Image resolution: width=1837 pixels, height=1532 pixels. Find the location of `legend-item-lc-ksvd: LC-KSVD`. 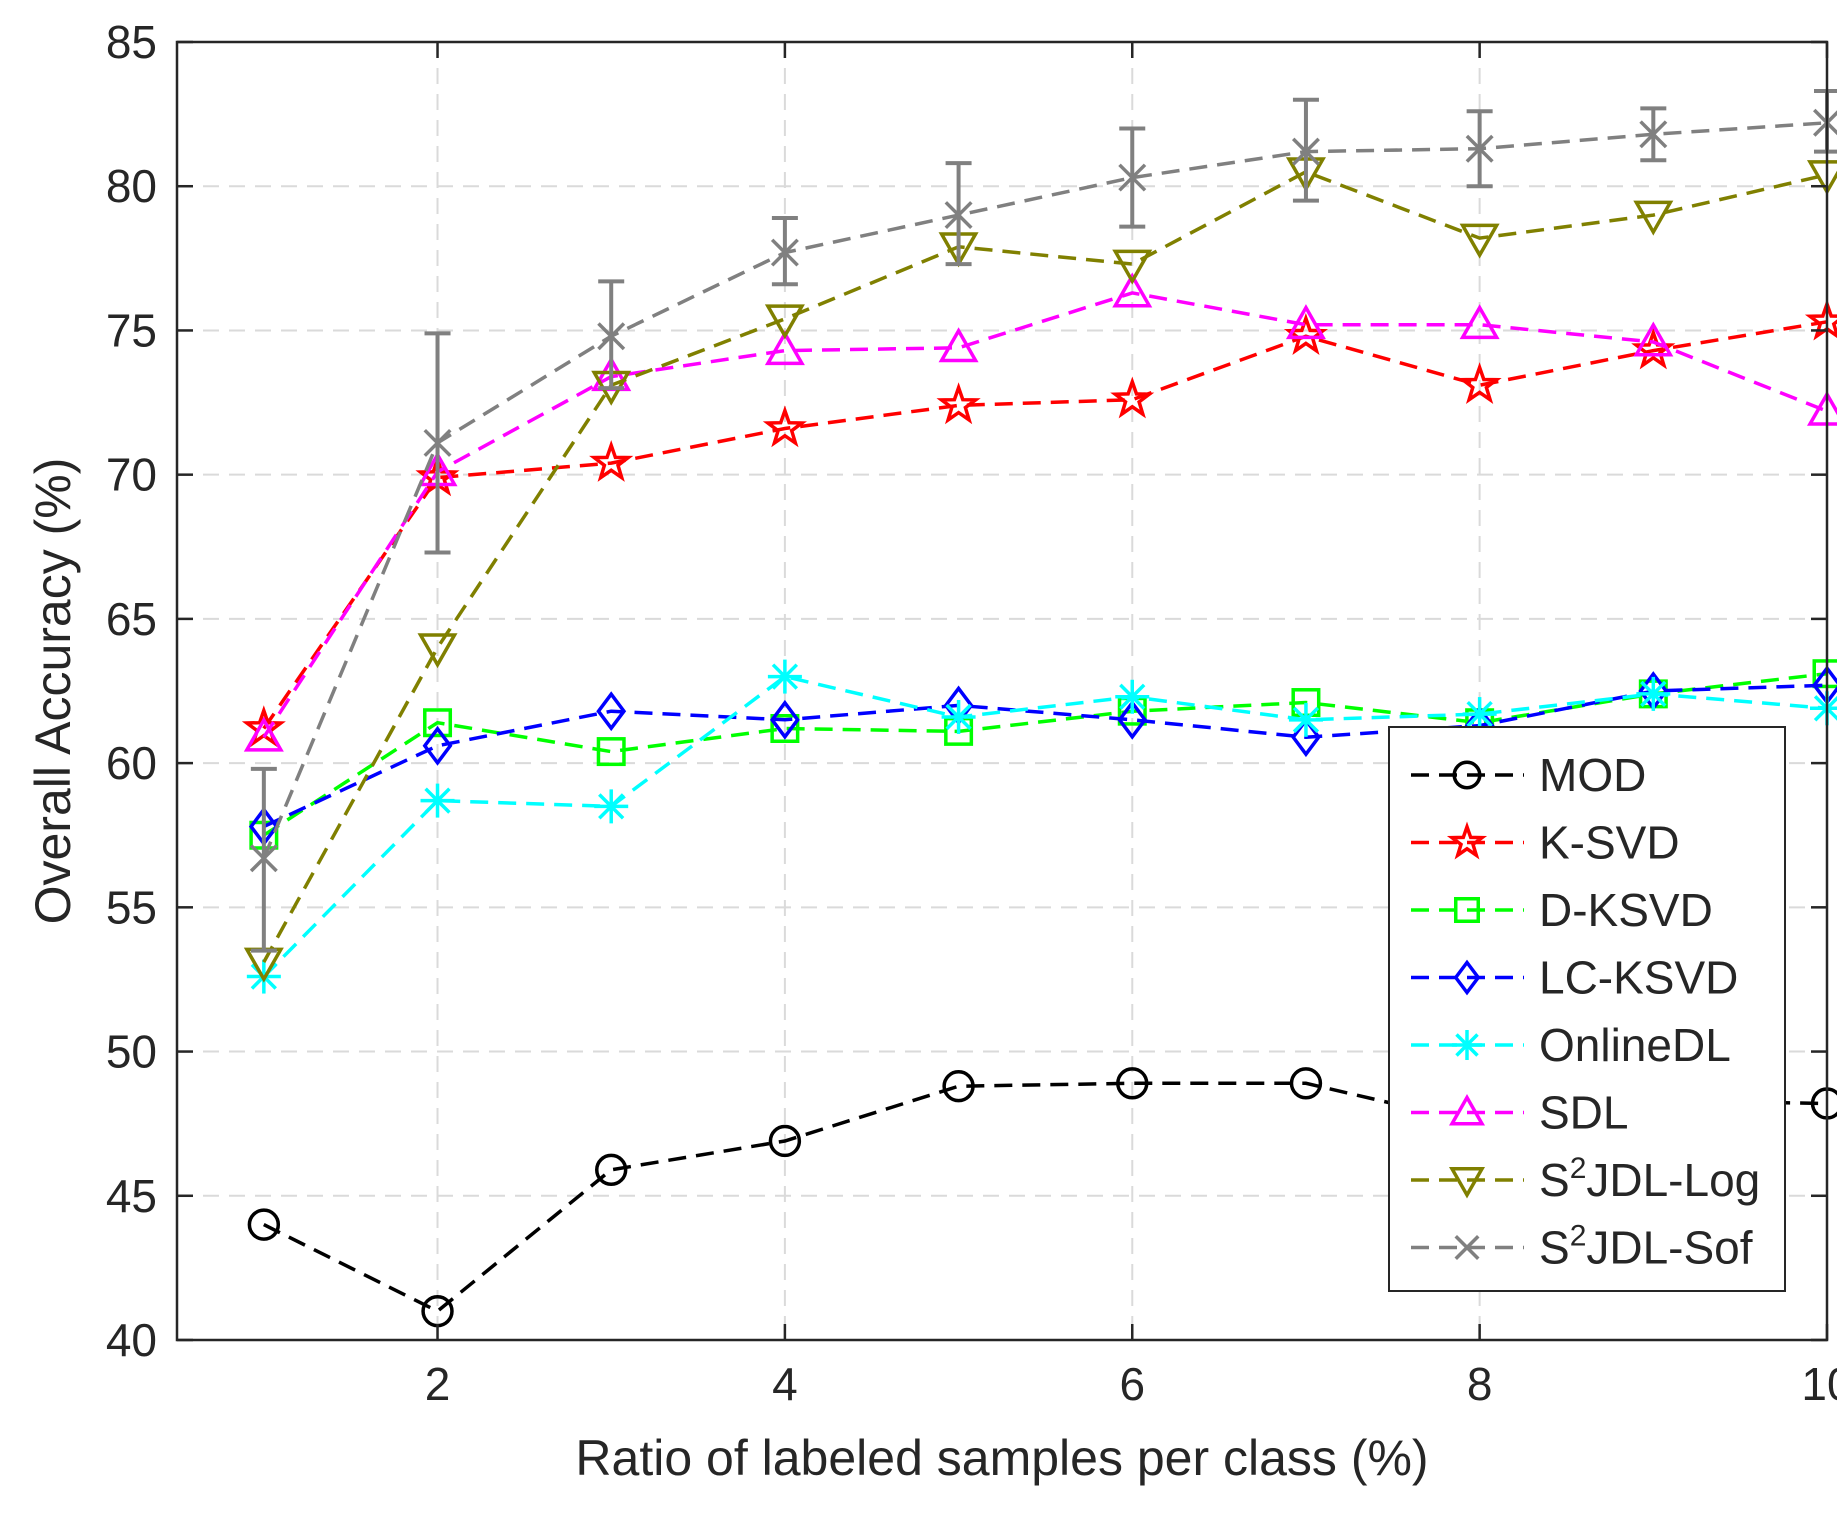

legend-item-lc-ksvd: LC-KSVD is located at coordinates (1574, 978).